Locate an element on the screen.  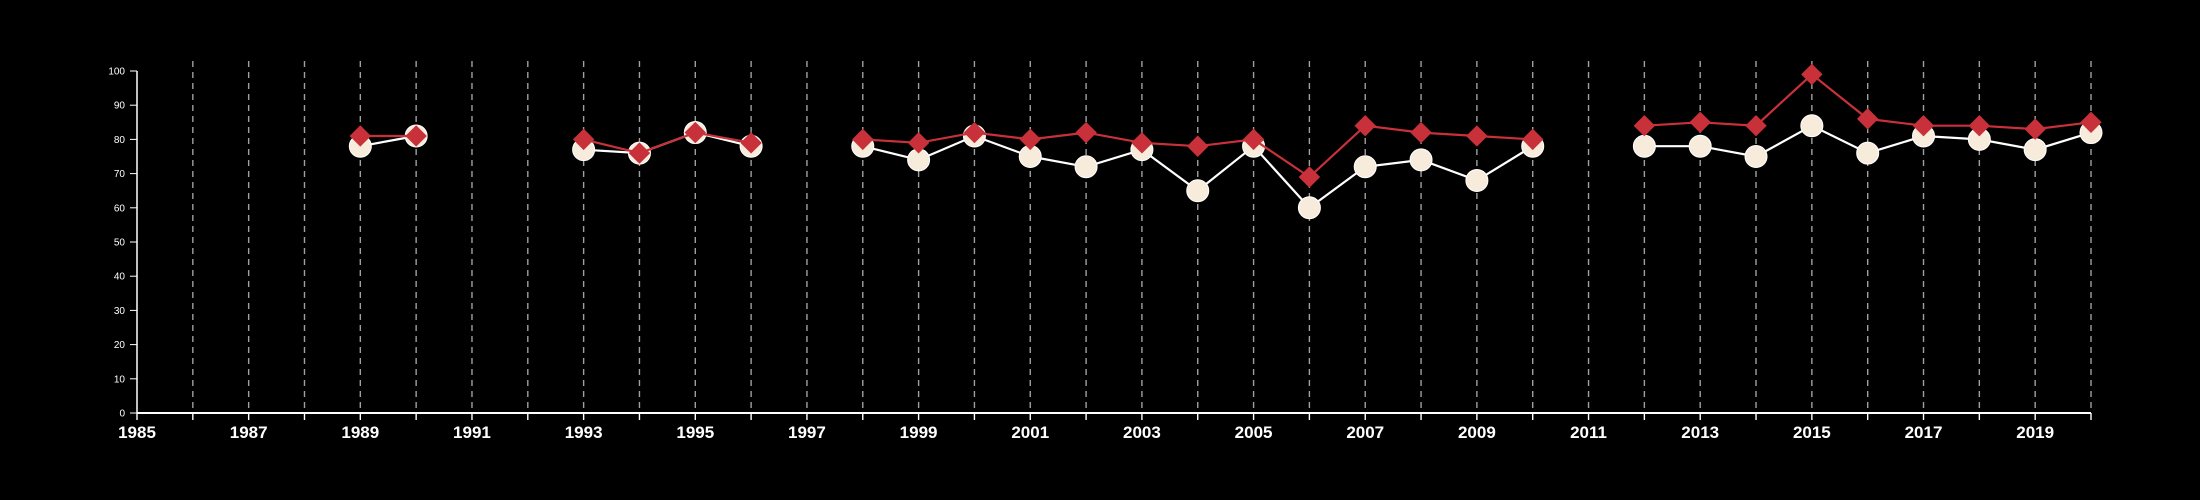
x-tick-label: 2005 is located at coordinates (1254, 432).